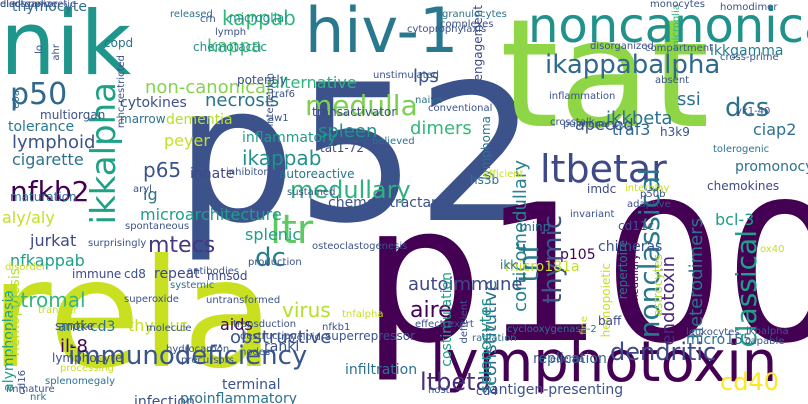 This screenshot has width=808, height=404. Describe the element at coordinates (26, 267) in the screenshot. I see `word-disorder: disorder` at that location.